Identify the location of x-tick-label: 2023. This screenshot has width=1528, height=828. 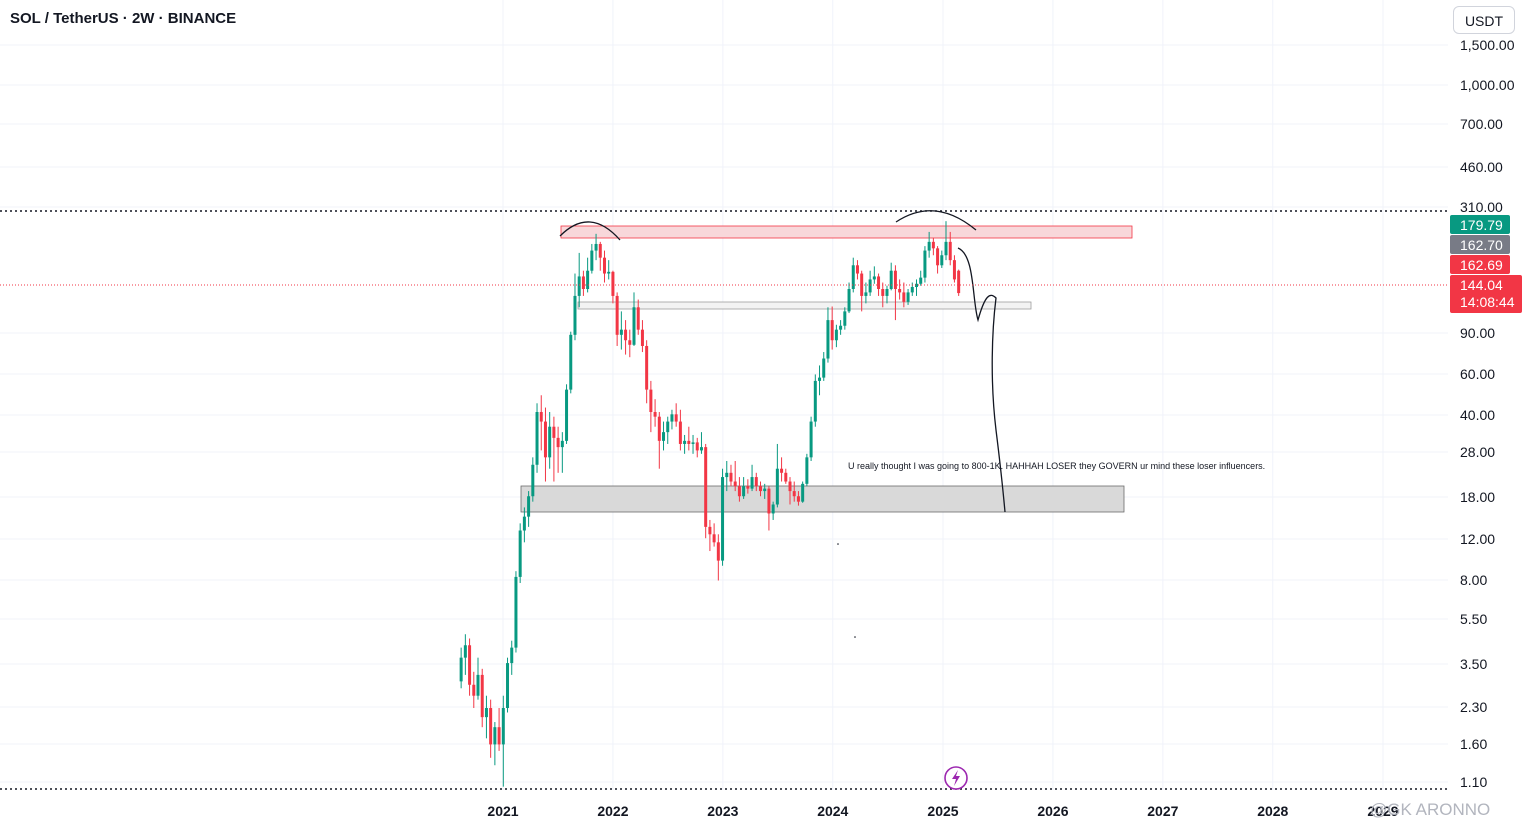
(722, 811).